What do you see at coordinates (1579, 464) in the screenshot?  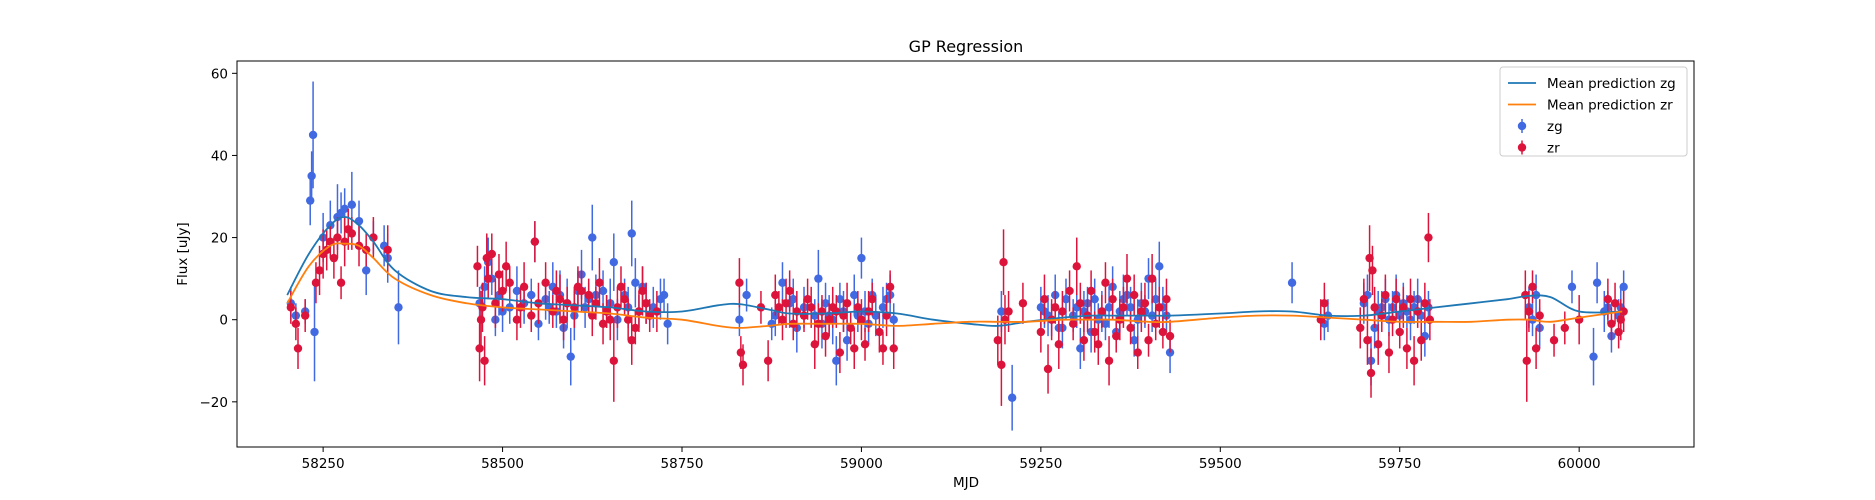 I see `x-tick-label: 60000` at bounding box center [1579, 464].